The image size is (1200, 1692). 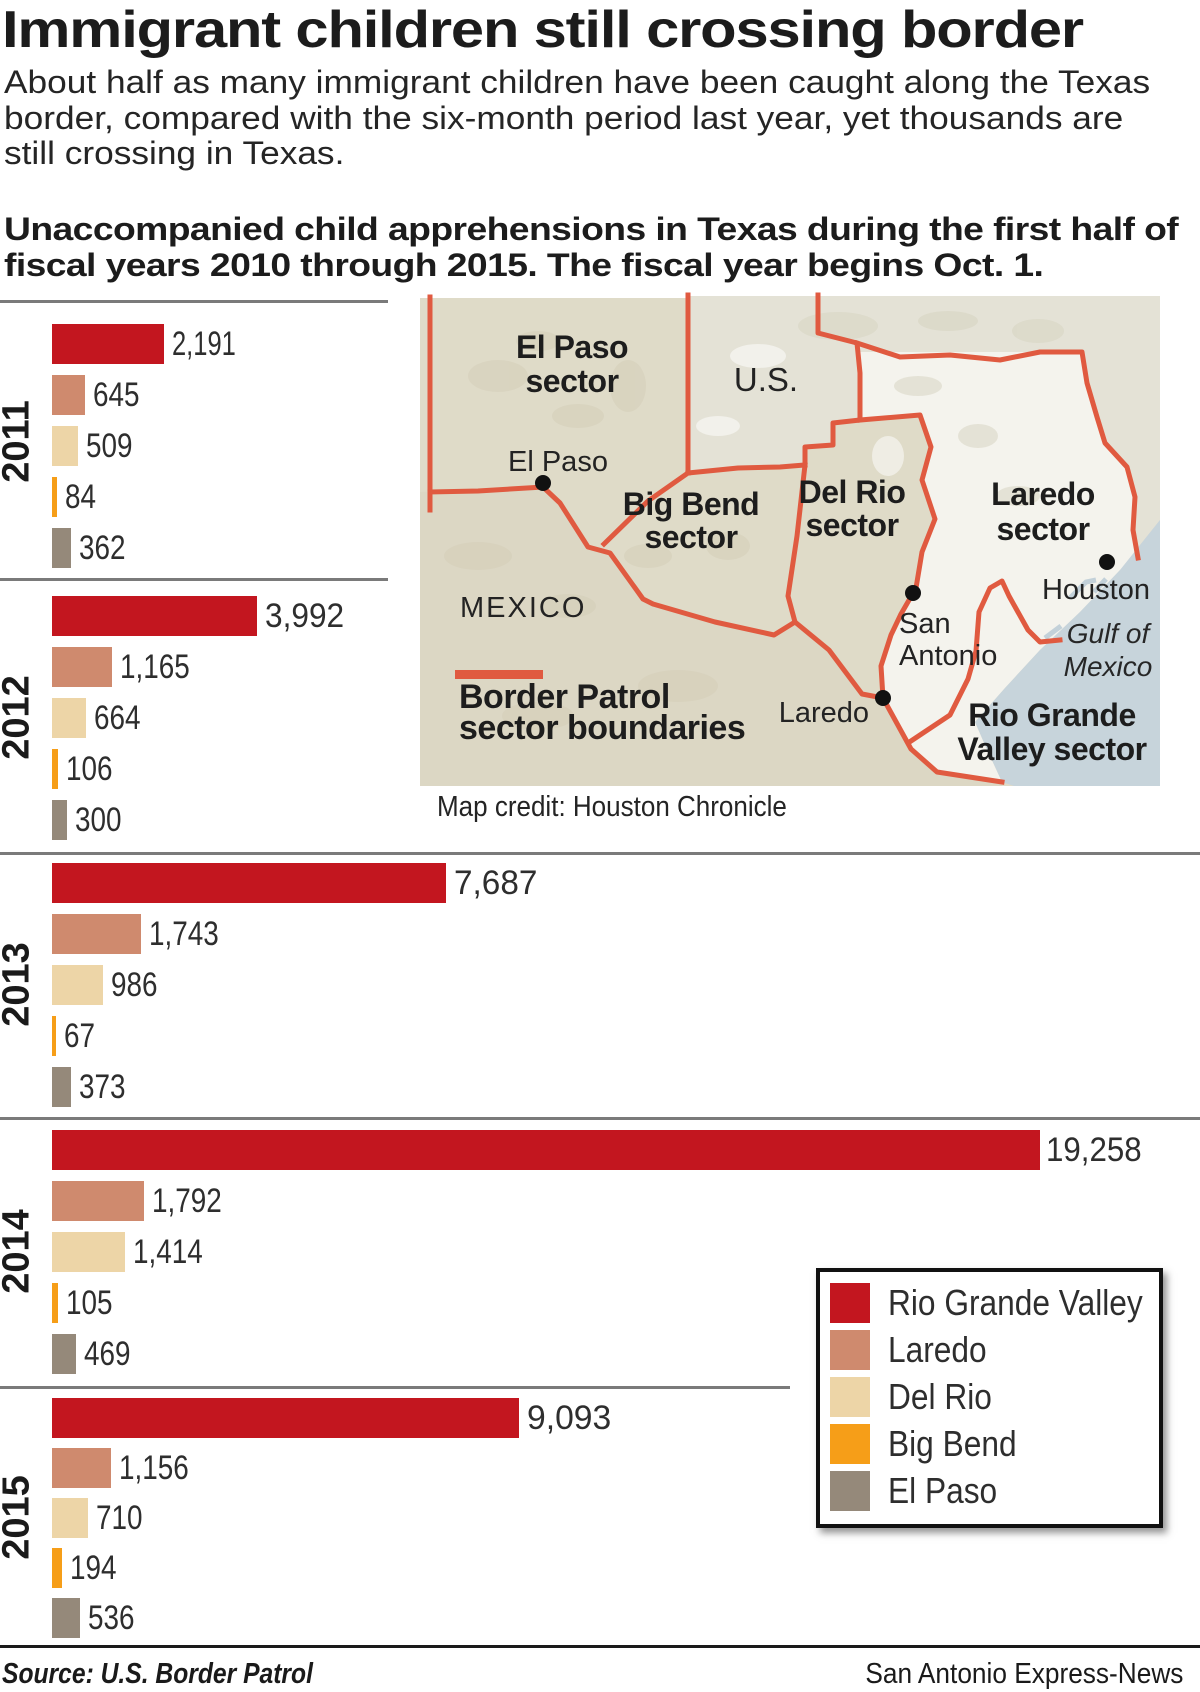 I want to click on svg-text: Antonio, so click(x=948, y=656).